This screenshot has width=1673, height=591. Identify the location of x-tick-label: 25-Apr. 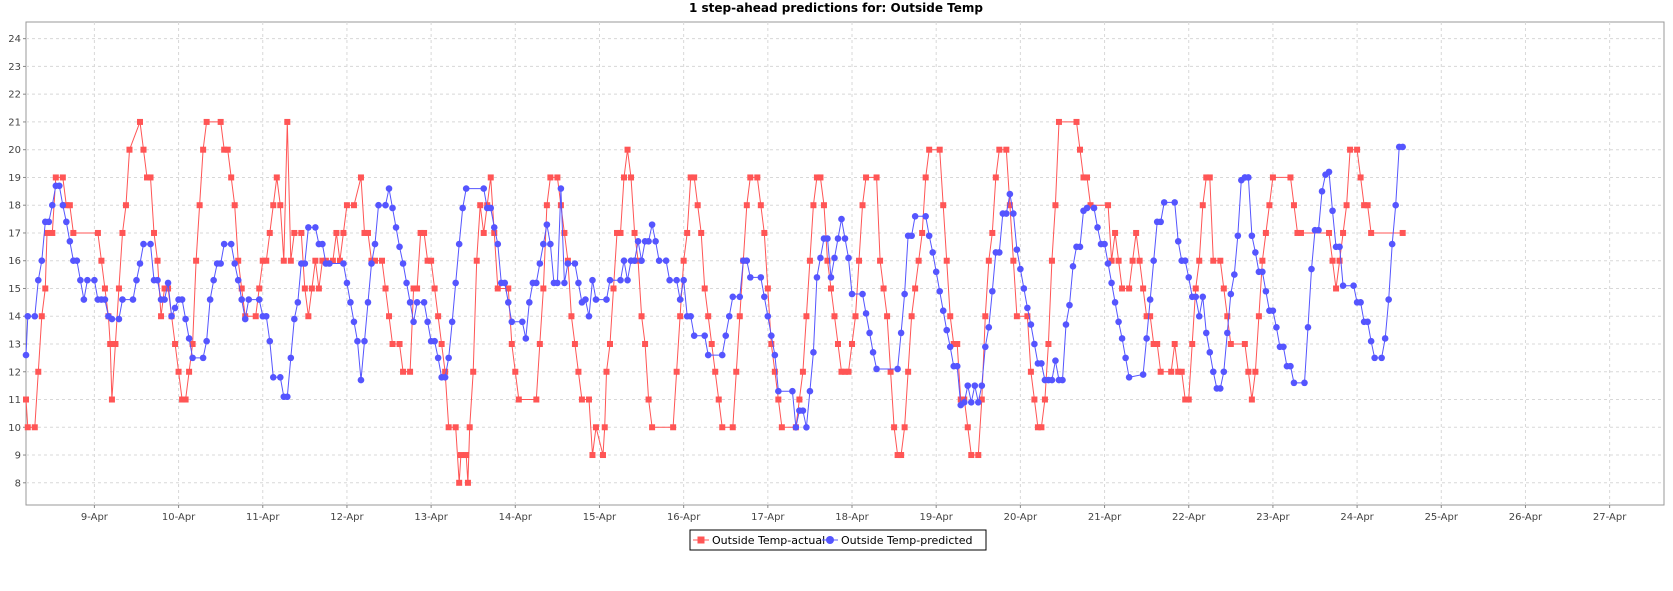
(1442, 517).